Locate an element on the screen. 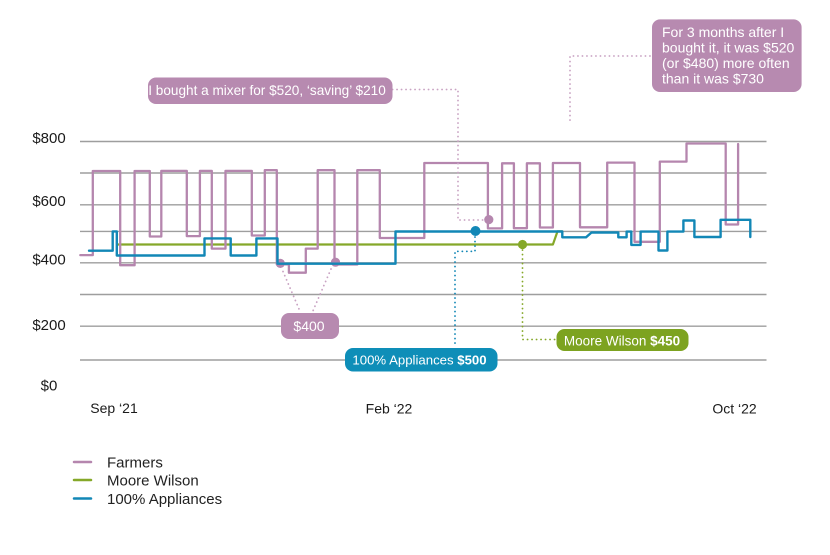 This screenshot has width=830, height=555. svg-text: Oct ‘22 is located at coordinates (734, 409).